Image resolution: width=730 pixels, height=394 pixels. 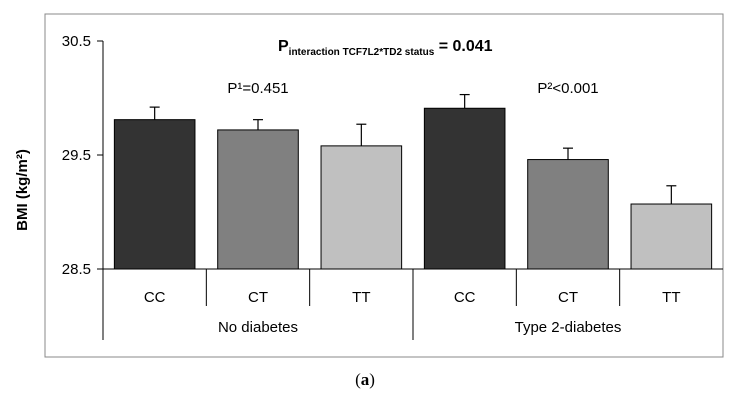 I want to click on y-tick-label: 28.5, so click(x=76, y=269).